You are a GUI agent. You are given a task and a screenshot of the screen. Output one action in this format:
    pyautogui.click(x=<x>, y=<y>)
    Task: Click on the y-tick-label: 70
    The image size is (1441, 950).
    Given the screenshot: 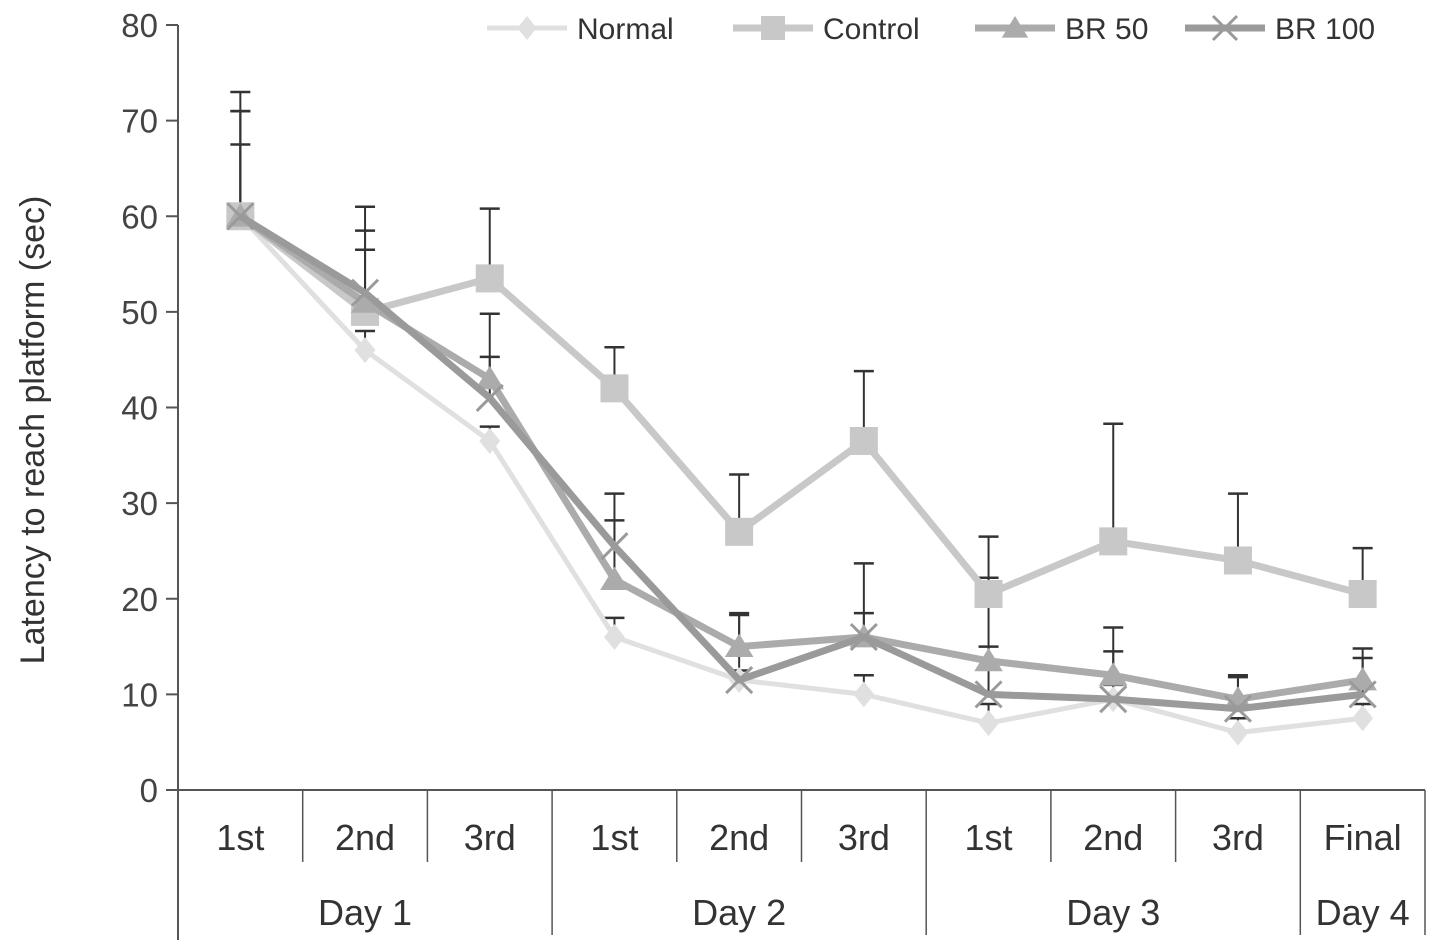 What is the action you would take?
    pyautogui.click(x=139, y=121)
    